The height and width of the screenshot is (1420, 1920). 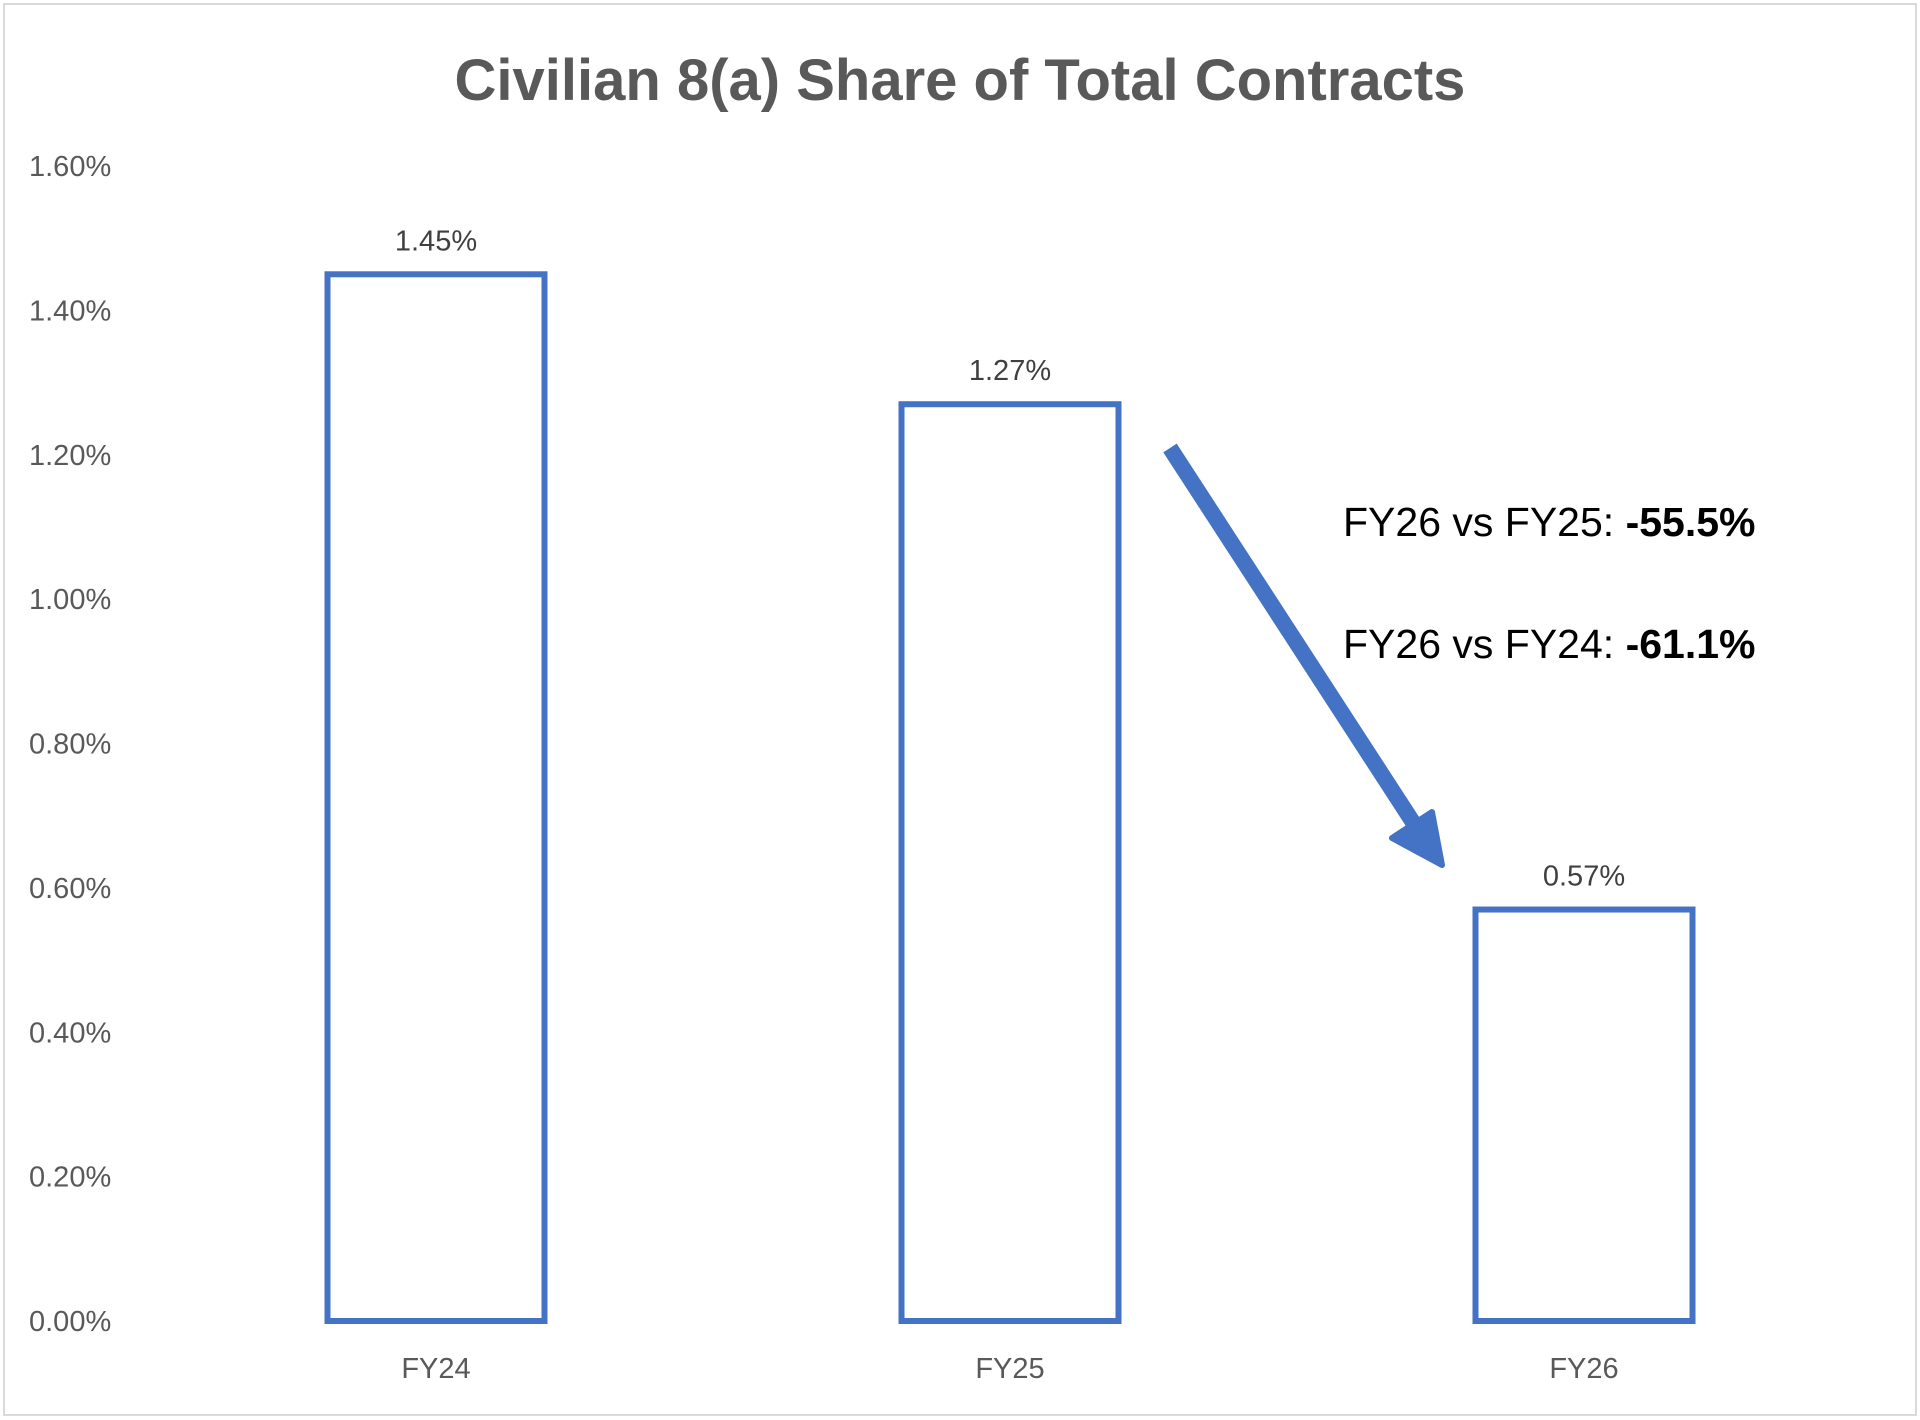 What do you see at coordinates (70, 456) in the screenshot?
I see `y-tick-label: 1.20%` at bounding box center [70, 456].